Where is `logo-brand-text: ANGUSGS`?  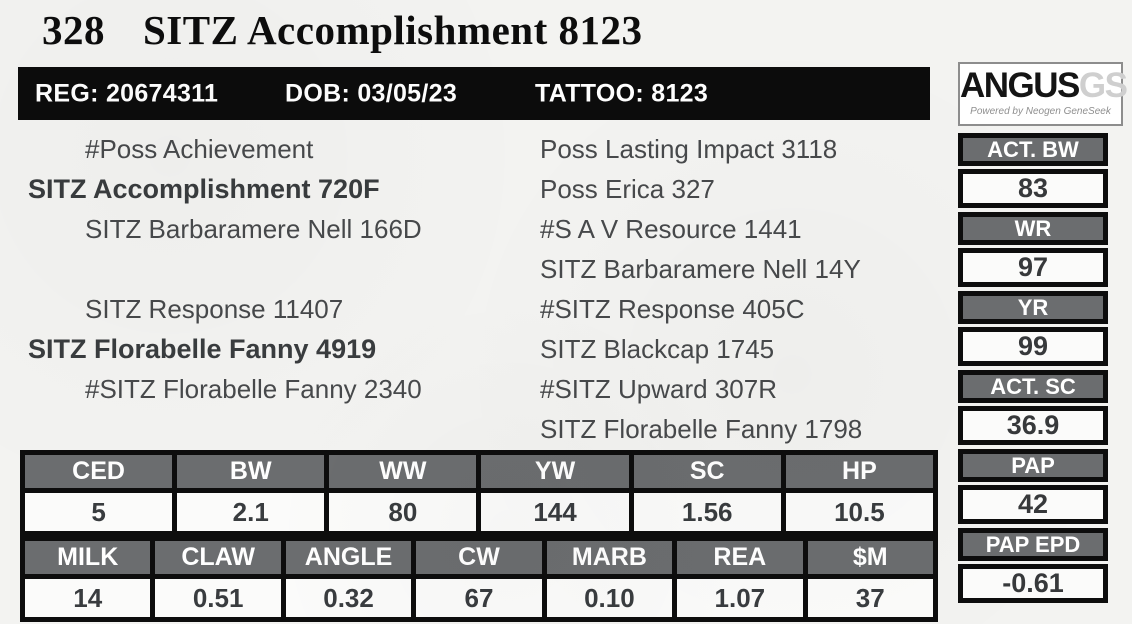 logo-brand-text: ANGUSGS is located at coordinates (1044, 85).